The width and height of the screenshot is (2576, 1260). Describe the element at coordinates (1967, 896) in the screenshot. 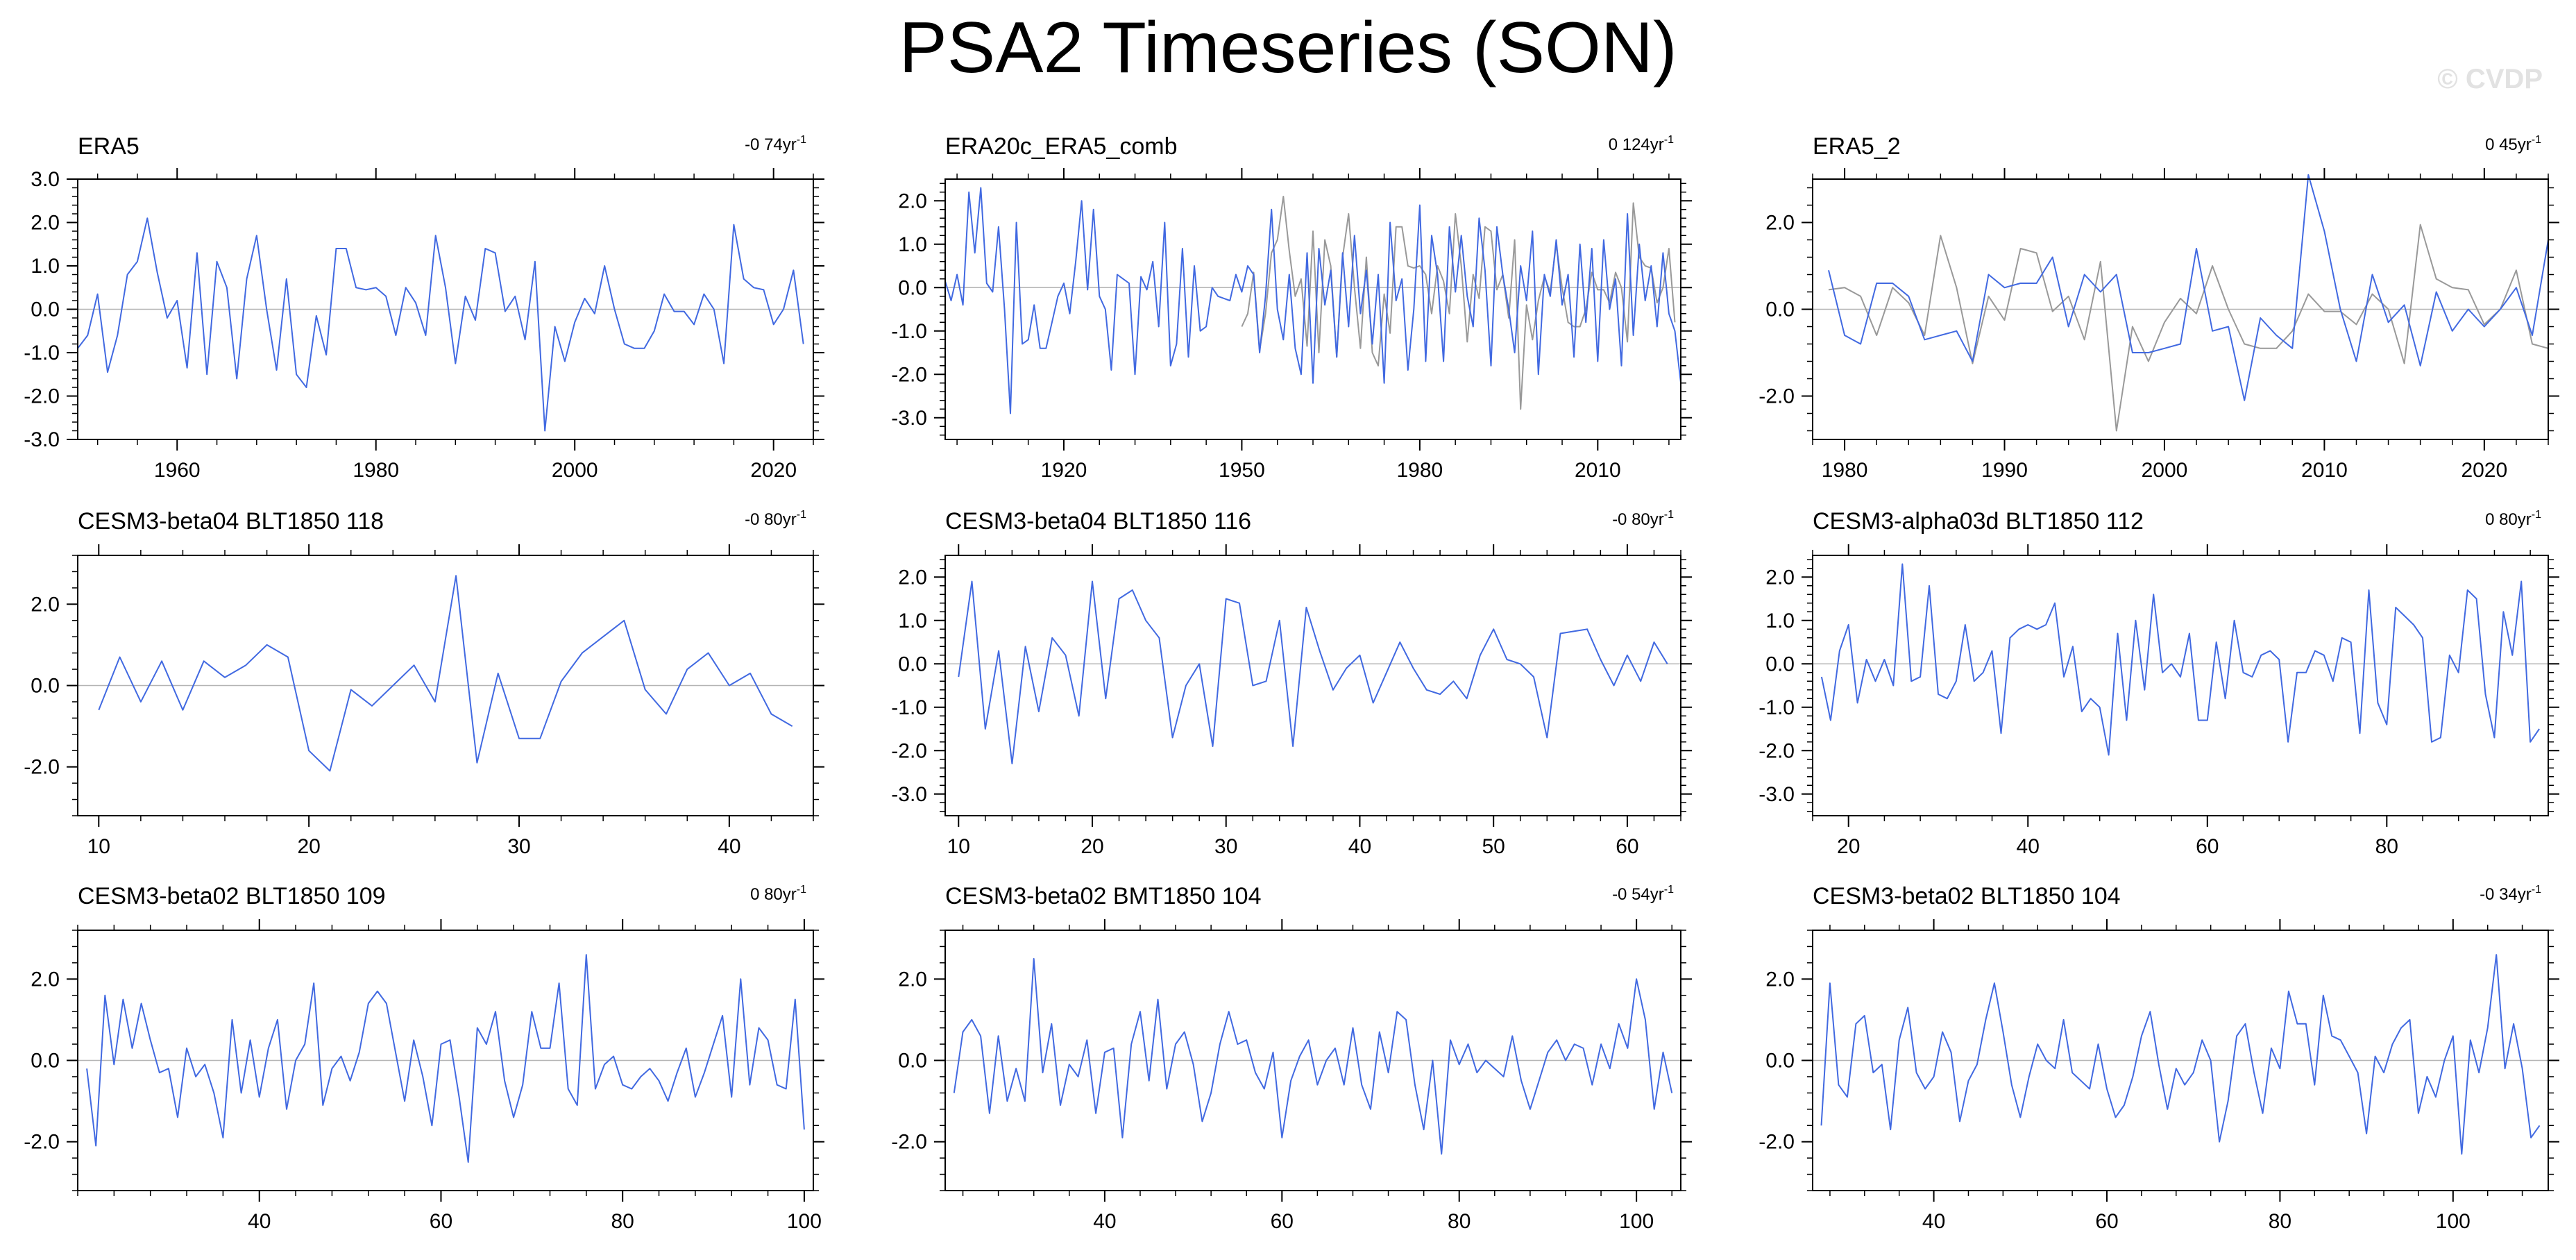

I see `panel-title: CESM3-beta02 BLT1850 104` at that location.